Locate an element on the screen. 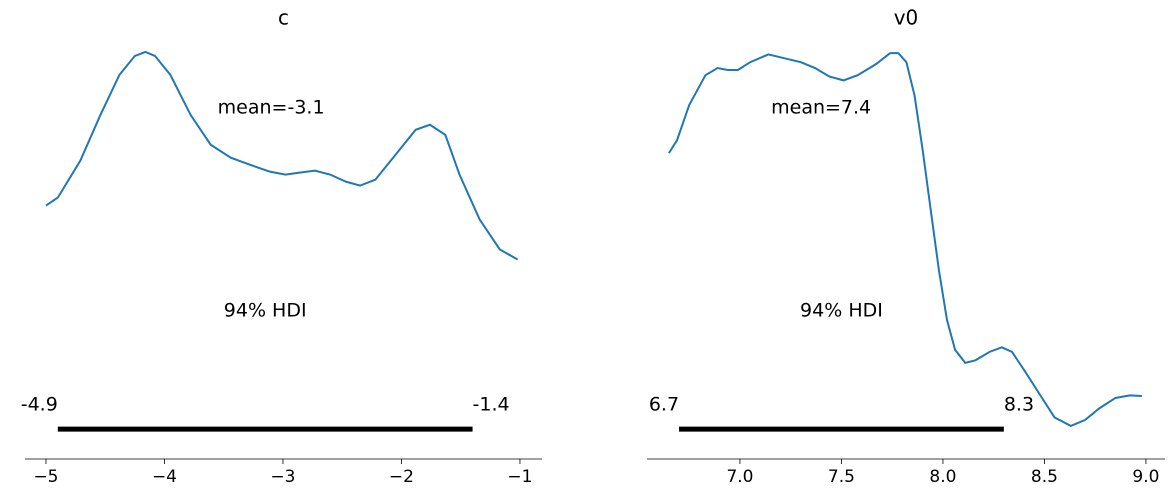 This screenshot has width=1174, height=497. hdi-lower-label: 6.7 is located at coordinates (664, 405).